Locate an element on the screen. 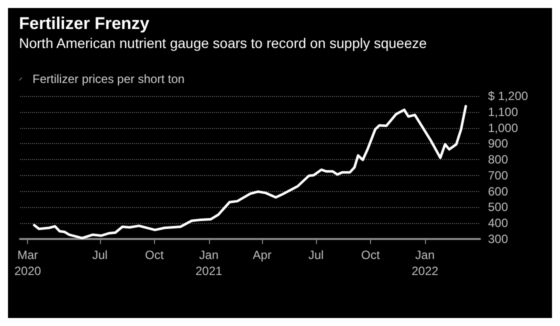  x-tick-label: Mar 2020 is located at coordinates (28, 263).